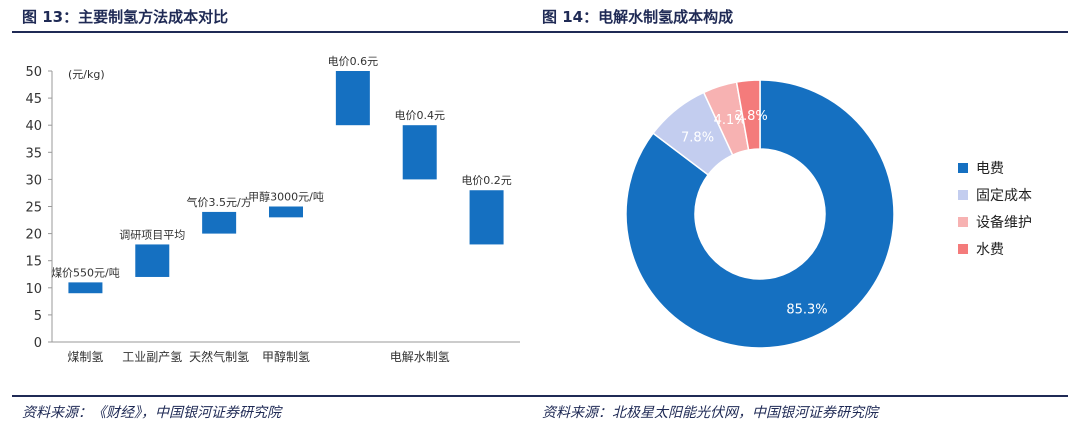 The height and width of the screenshot is (429, 1080). I want to click on bar-annotation: 调研项目平均, so click(152, 234).